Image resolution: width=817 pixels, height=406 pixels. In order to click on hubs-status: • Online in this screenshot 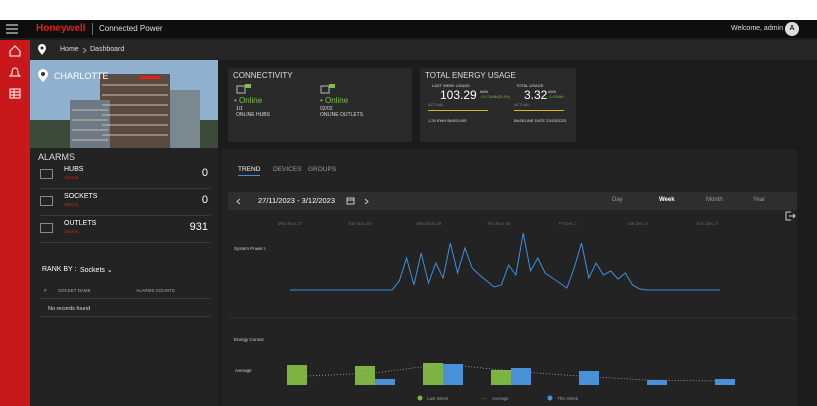, I will do `click(248, 100)`.